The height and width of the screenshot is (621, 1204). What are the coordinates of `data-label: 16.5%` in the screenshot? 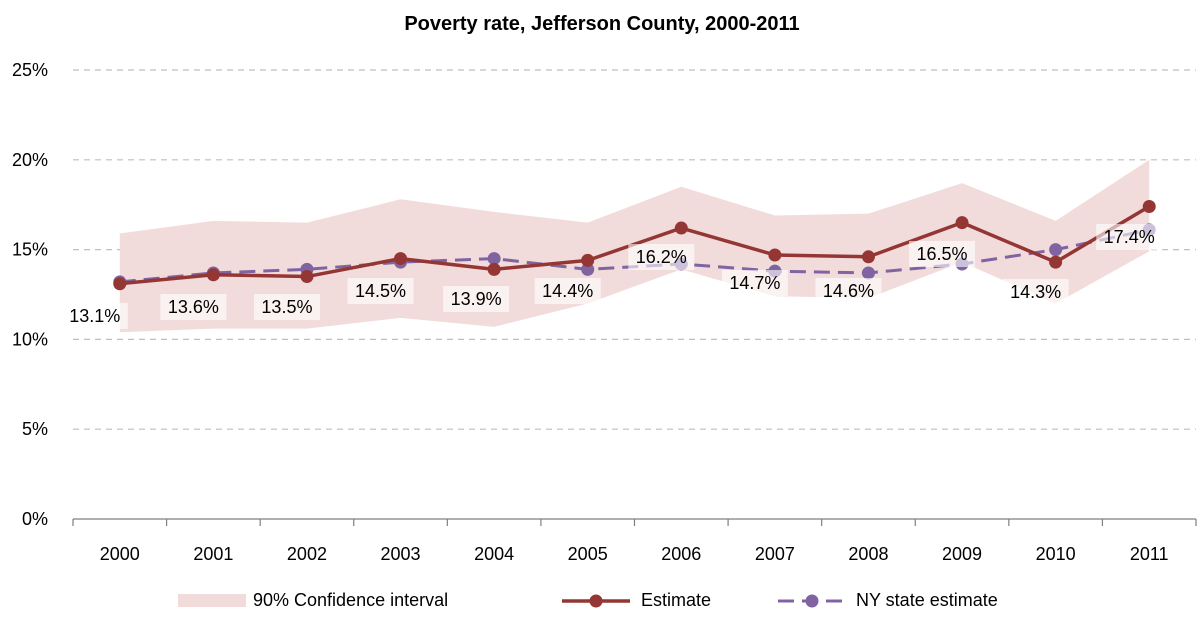 It's located at (942, 254).